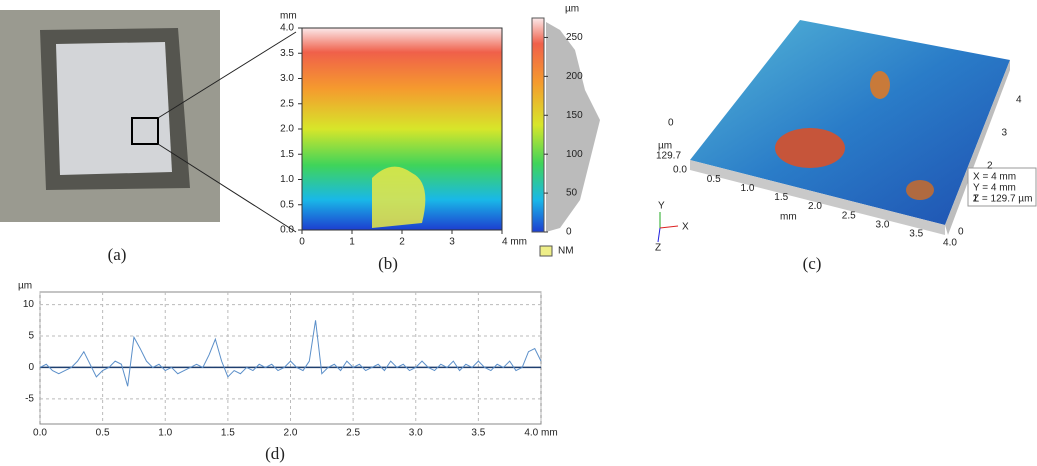 This screenshot has width=1037, height=466. Describe the element at coordinates (1005, 133) in the screenshot. I see `y-tick-label: 3` at that location.